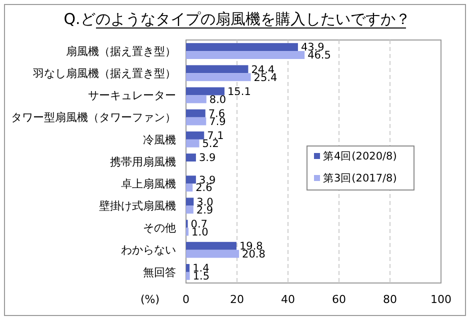 Image resolution: width=470 pixels, height=320 pixels. I want to click on y-tick-label: その他, so click(159, 228).